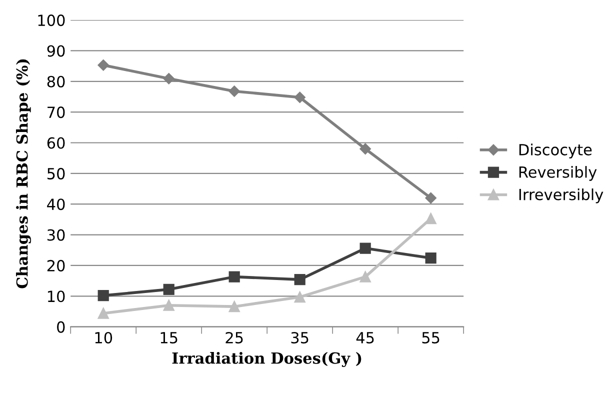 The height and width of the screenshot is (401, 614). What do you see at coordinates (558, 173) in the screenshot?
I see `legend-label: Reversibly` at bounding box center [558, 173].